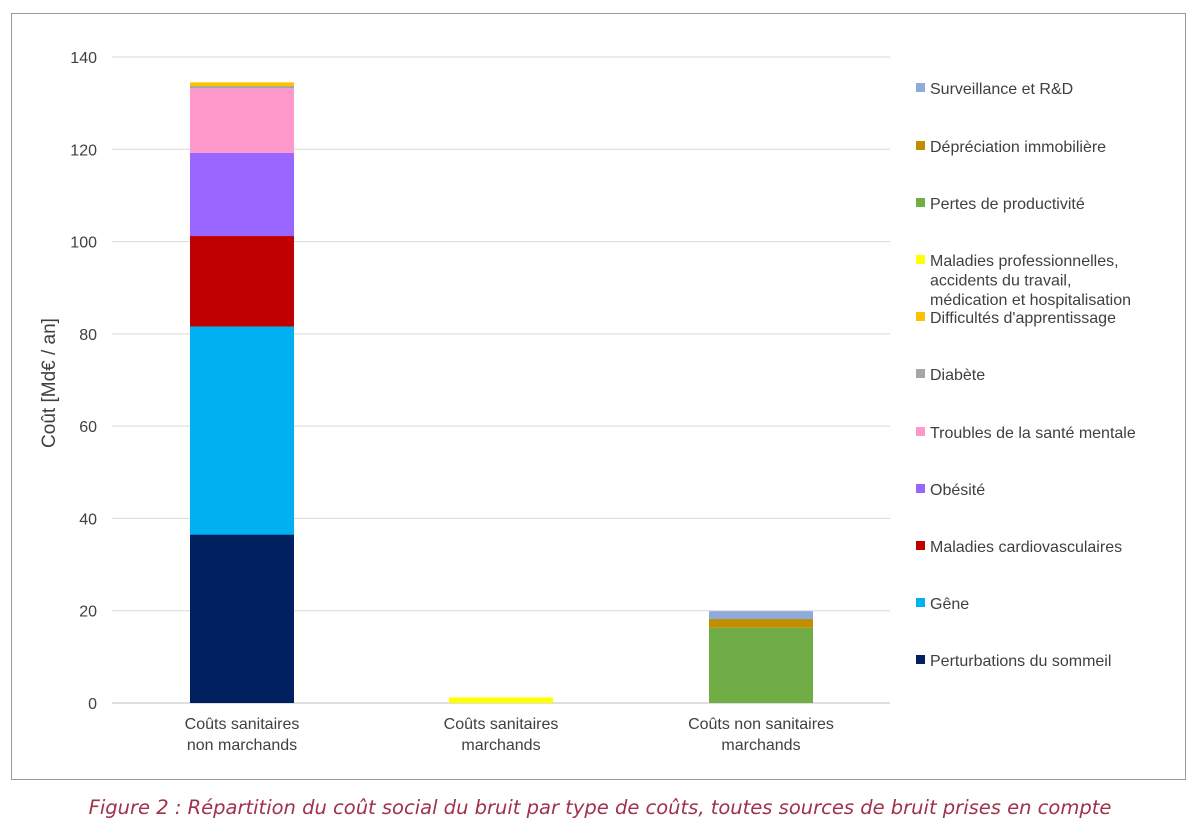  I want to click on y-tick-label: 20, so click(88, 612).